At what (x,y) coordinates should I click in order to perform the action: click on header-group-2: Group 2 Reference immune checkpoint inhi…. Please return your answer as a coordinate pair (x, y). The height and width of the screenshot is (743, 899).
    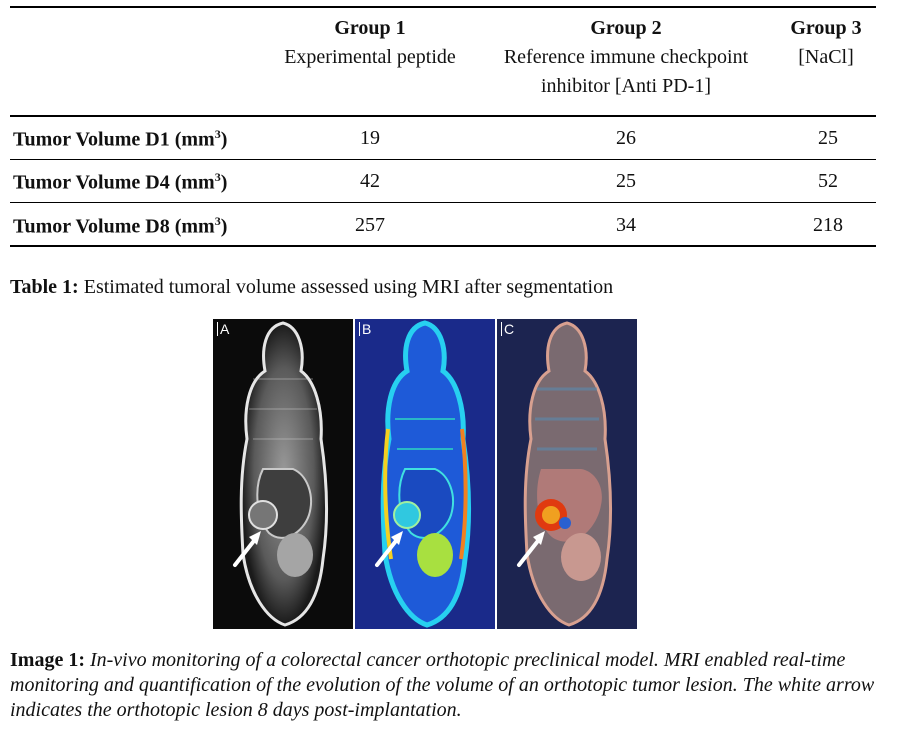
    Looking at the image, I should click on (626, 57).